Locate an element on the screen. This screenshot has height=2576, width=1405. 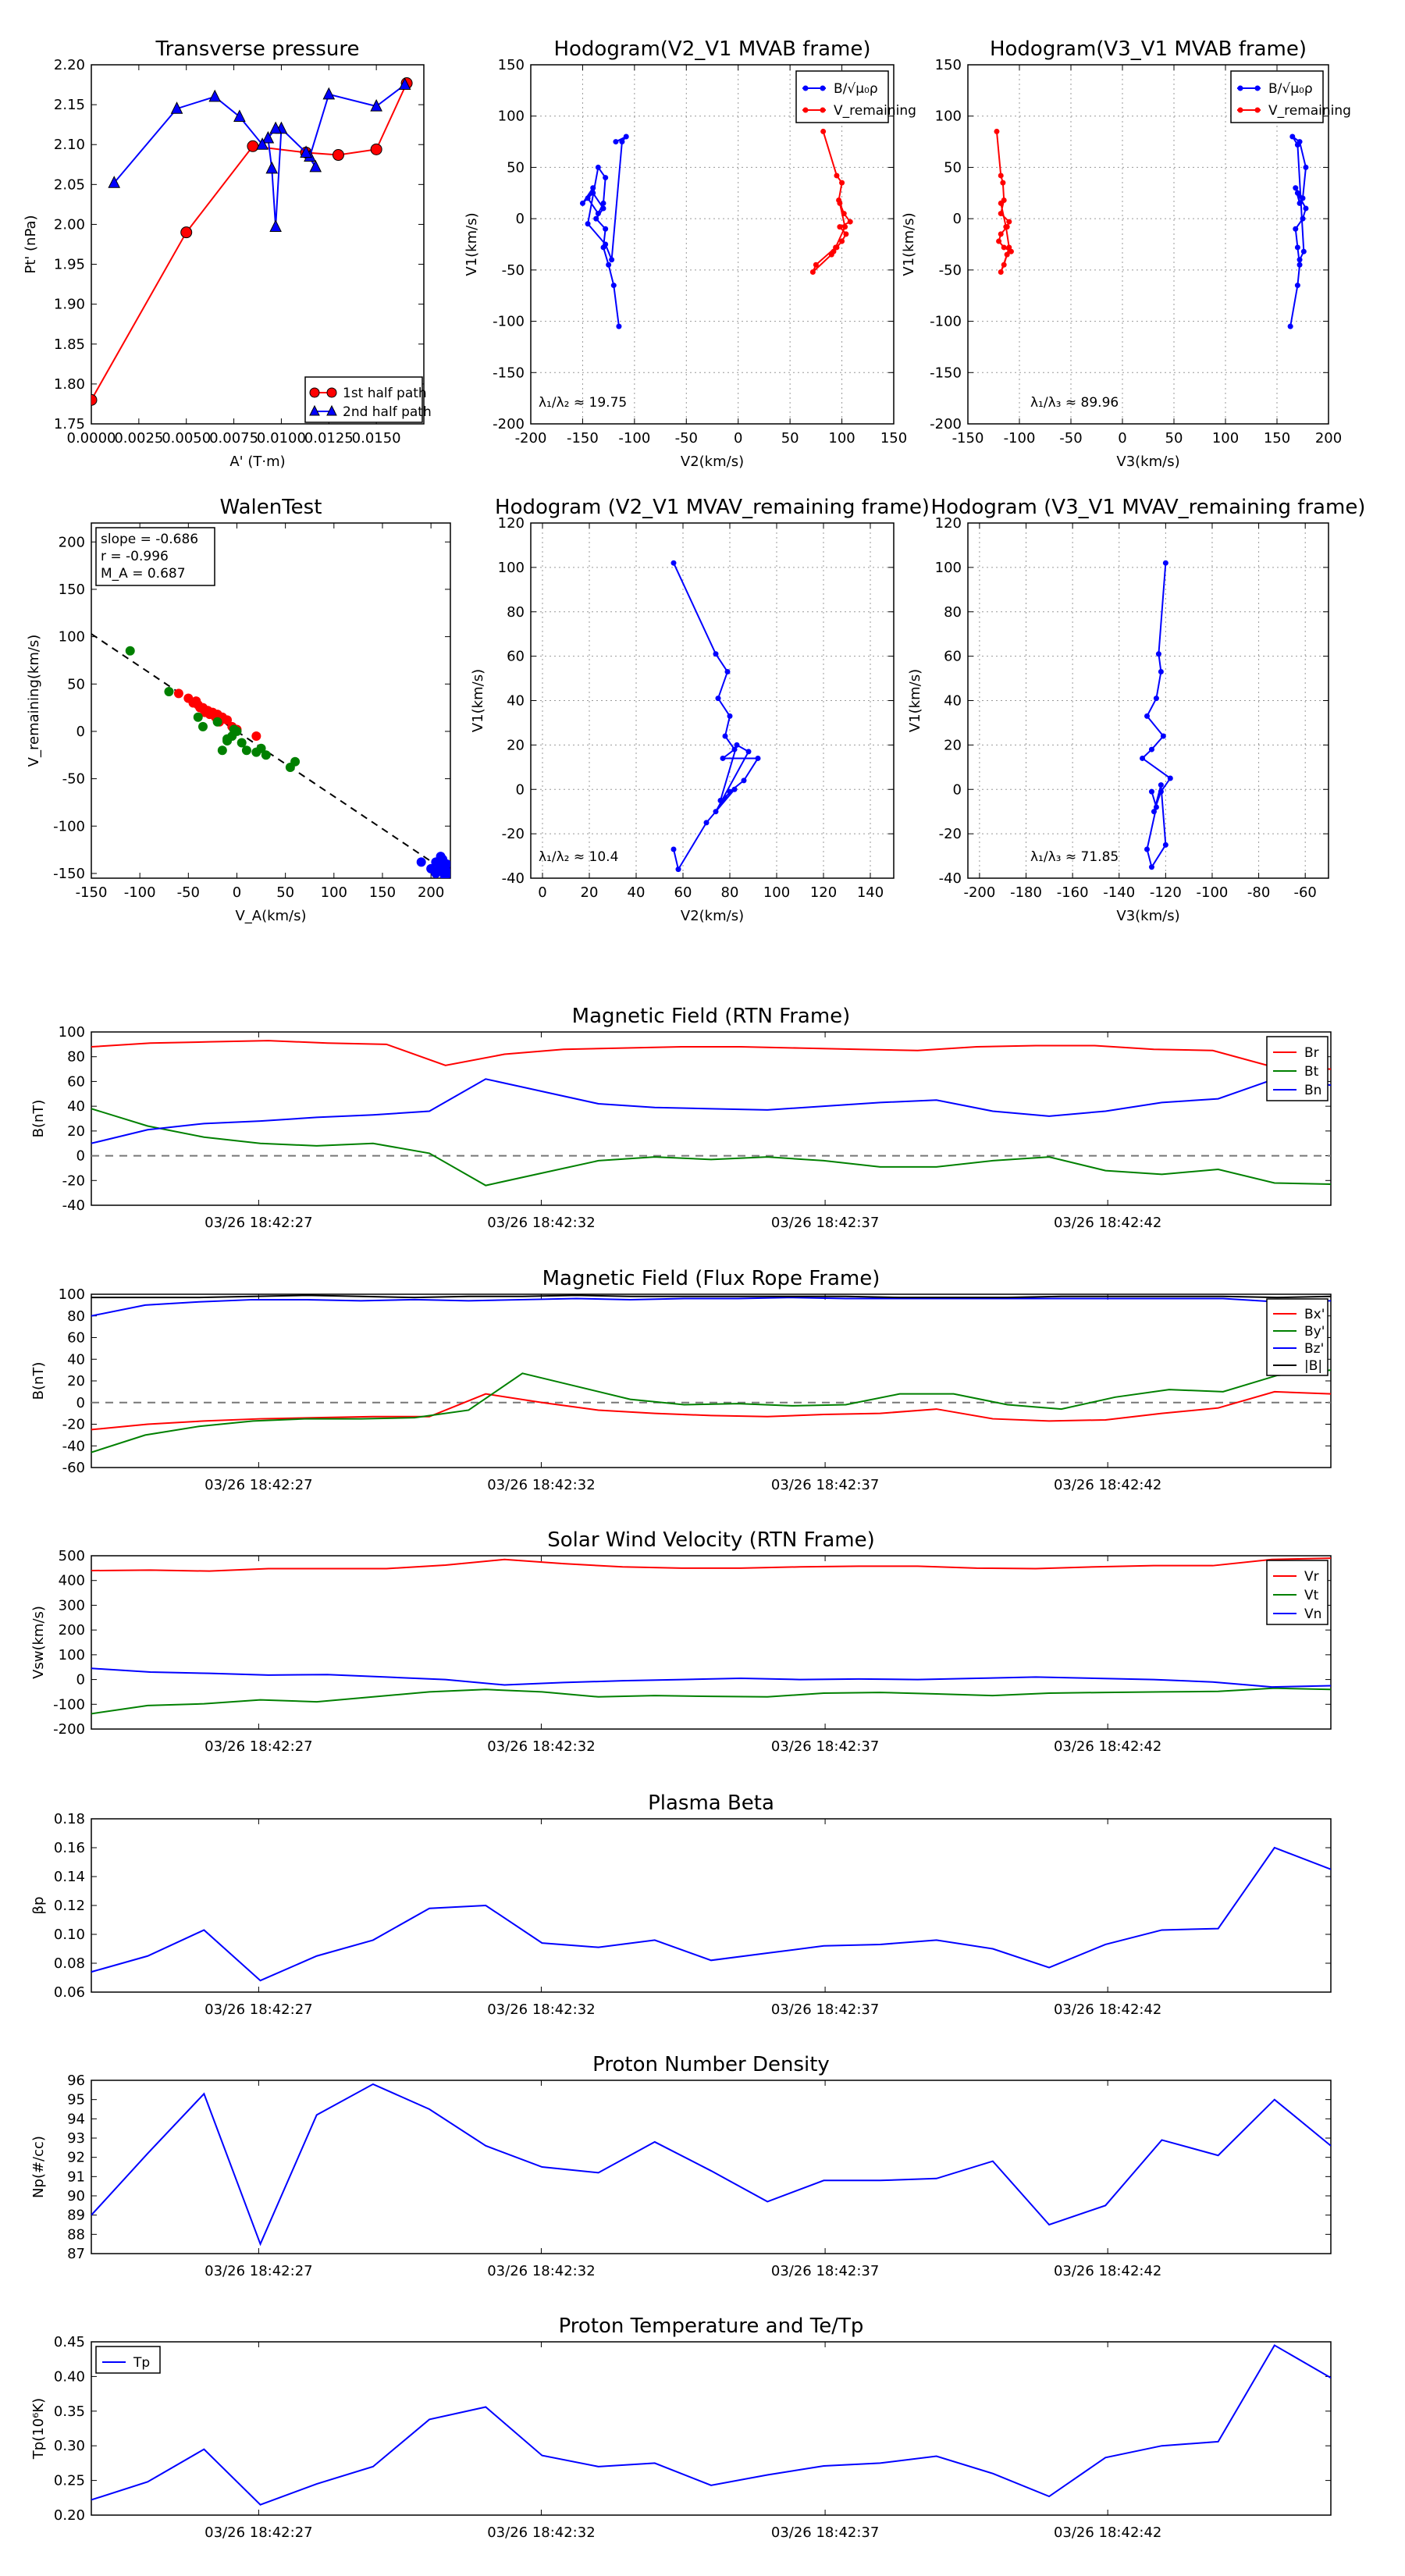
hodogram_v3_v1_mvav-ytick-label: 40 is located at coordinates (953, 701).